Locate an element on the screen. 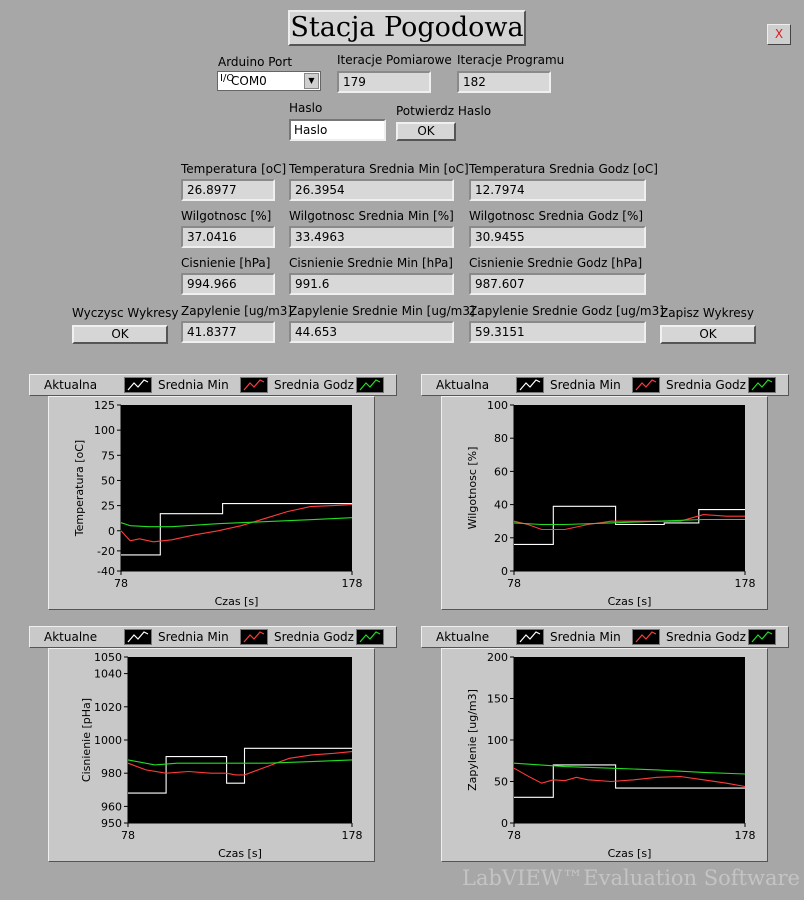 The image size is (804, 900). zapylenie-srednie-godz-value: 59.3151 is located at coordinates (557, 332).